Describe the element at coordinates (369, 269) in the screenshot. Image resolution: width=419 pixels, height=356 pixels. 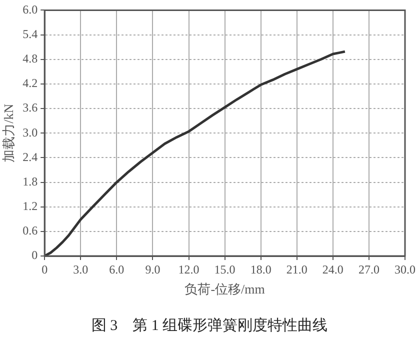
I see `x-tick-label: 27.0` at that location.